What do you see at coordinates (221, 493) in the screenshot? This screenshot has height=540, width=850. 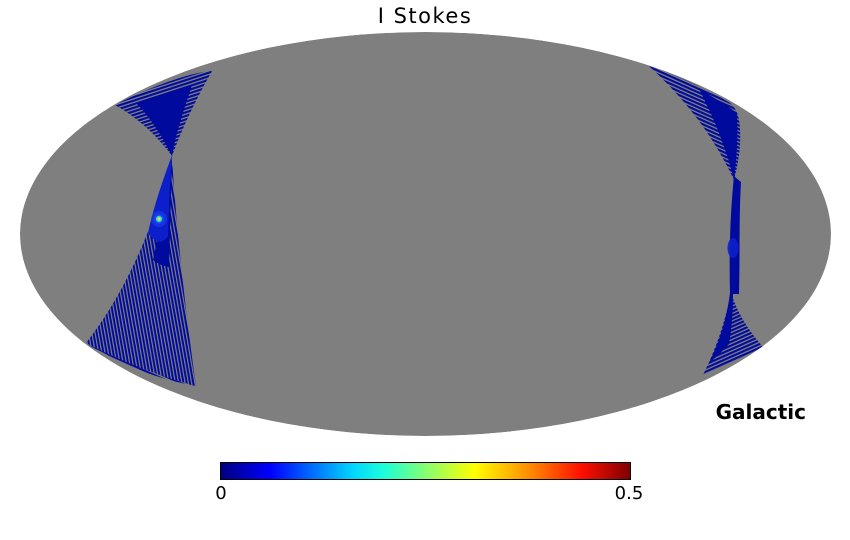 I see `colorbar-min-label: 0` at bounding box center [221, 493].